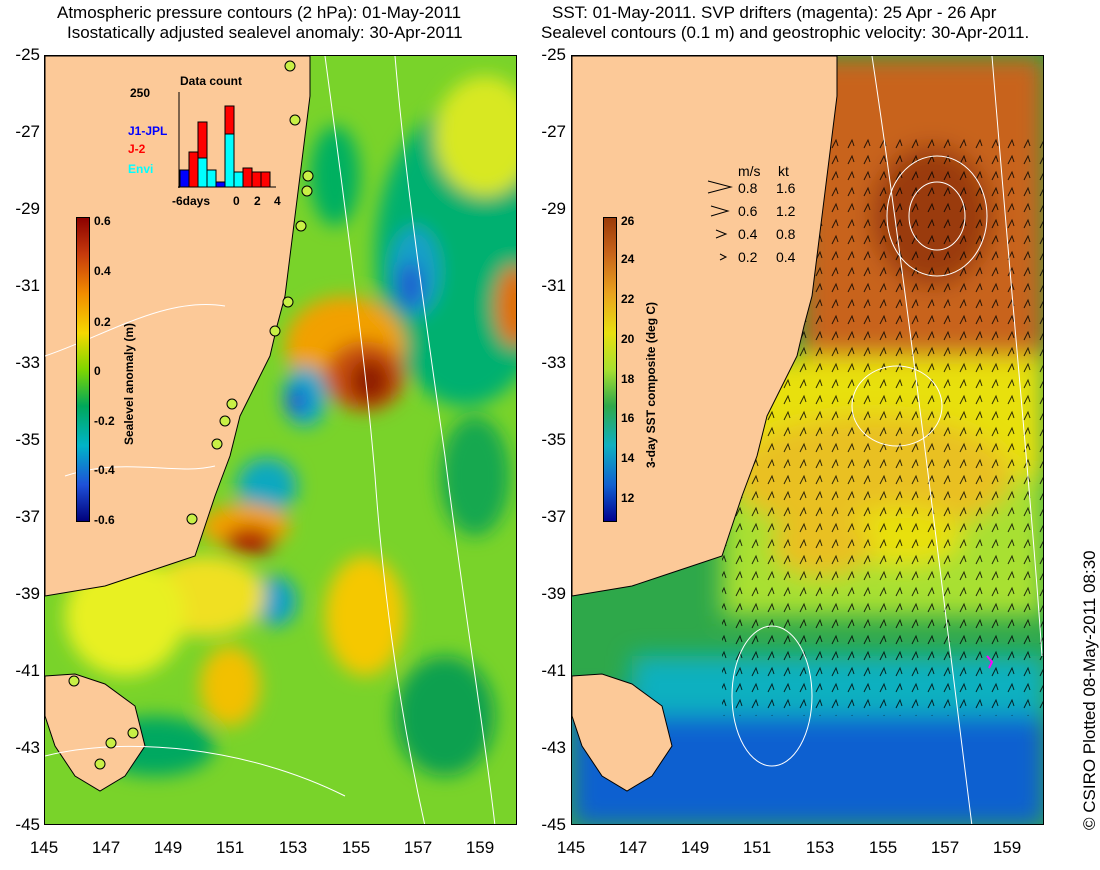  What do you see at coordinates (628, 299) in the screenshot?
I see `sst-tick-2: 22` at bounding box center [628, 299].